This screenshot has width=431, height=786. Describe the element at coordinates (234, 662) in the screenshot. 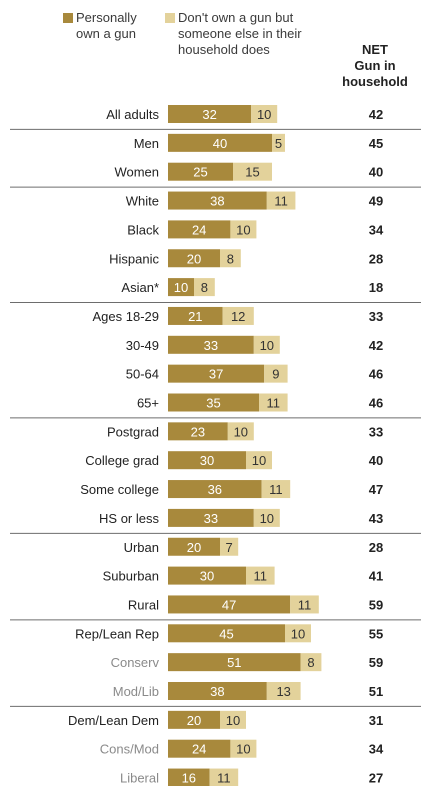

I see `value-label-personal: 51` at that location.